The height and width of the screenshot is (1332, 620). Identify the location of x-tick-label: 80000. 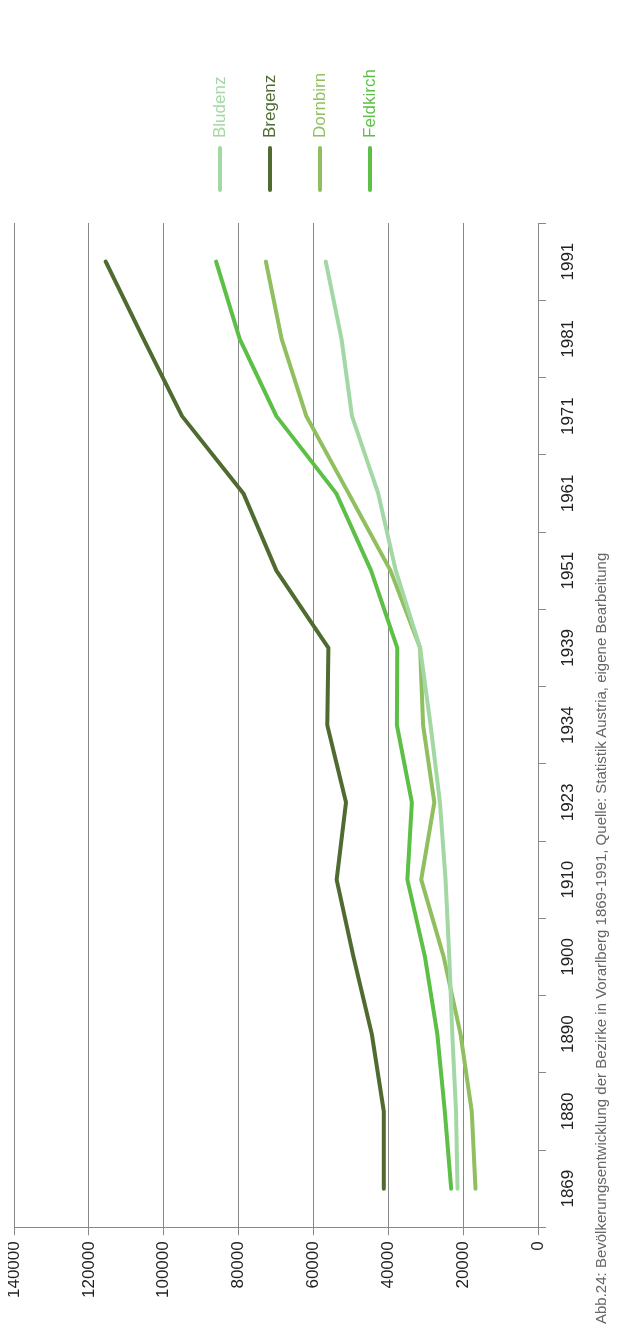
(238, 1265).